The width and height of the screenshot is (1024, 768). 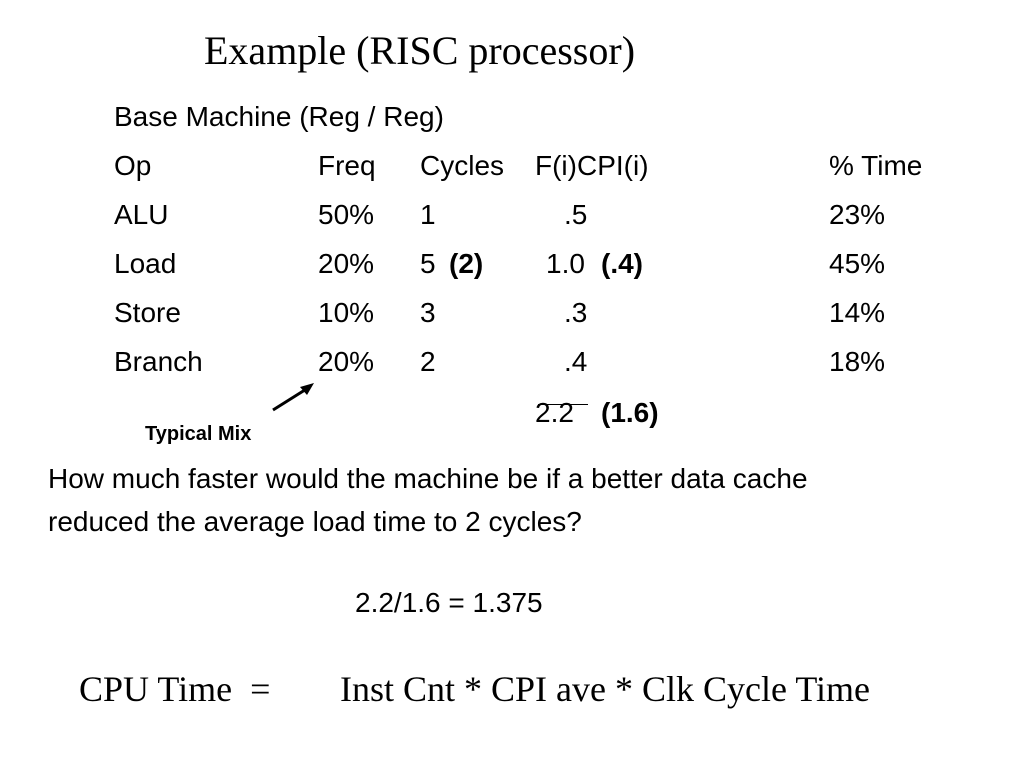 What do you see at coordinates (857, 263) in the screenshot?
I see `row-time: 45%` at bounding box center [857, 263].